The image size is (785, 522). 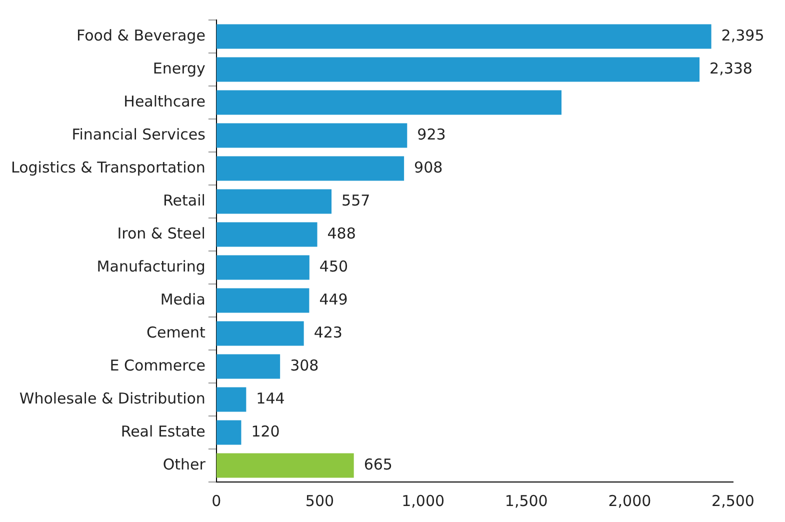 I want to click on y-tick-label: Iron & Steel, so click(x=161, y=233).